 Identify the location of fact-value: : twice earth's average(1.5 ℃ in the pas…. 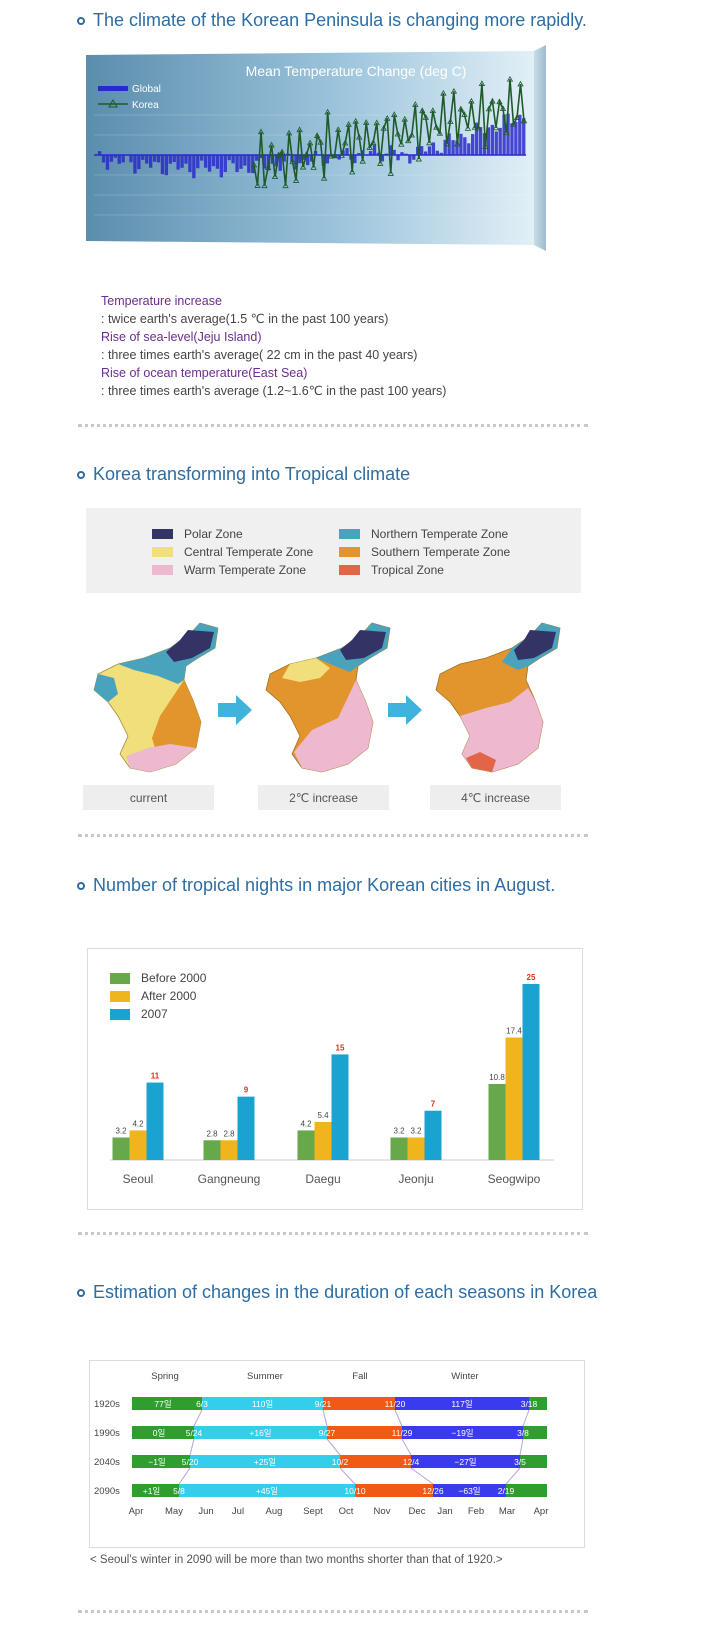
(245, 319).